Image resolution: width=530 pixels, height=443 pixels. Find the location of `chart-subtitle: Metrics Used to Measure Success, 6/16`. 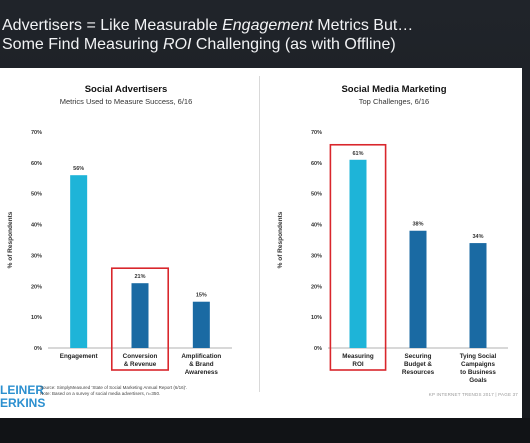

chart-subtitle: Metrics Used to Measure Success, 6/16 is located at coordinates (126, 101).